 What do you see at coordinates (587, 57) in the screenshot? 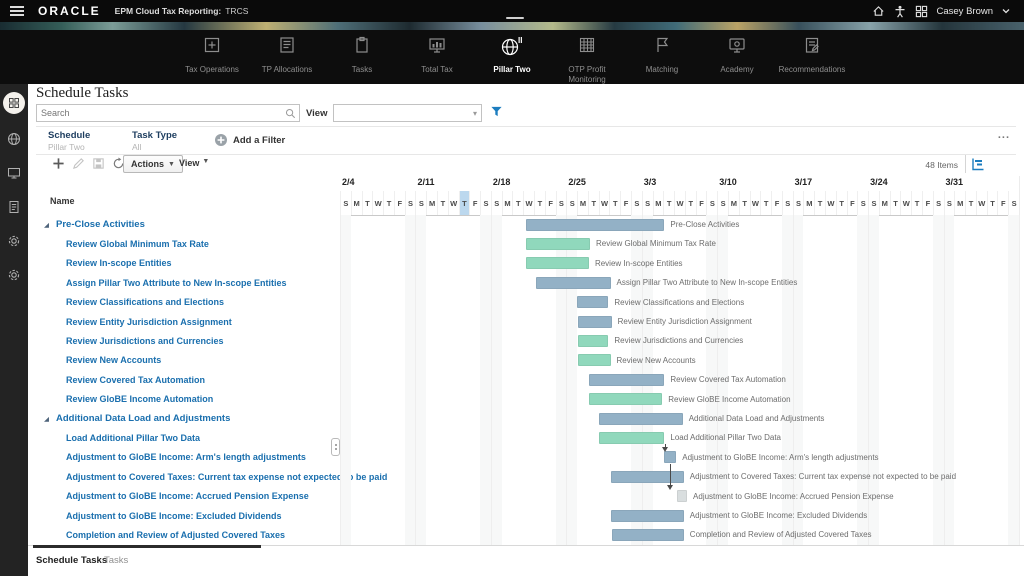
I see `nav-item-otp-profit-monitoring: OTP Profit Monitoring` at bounding box center [587, 57].